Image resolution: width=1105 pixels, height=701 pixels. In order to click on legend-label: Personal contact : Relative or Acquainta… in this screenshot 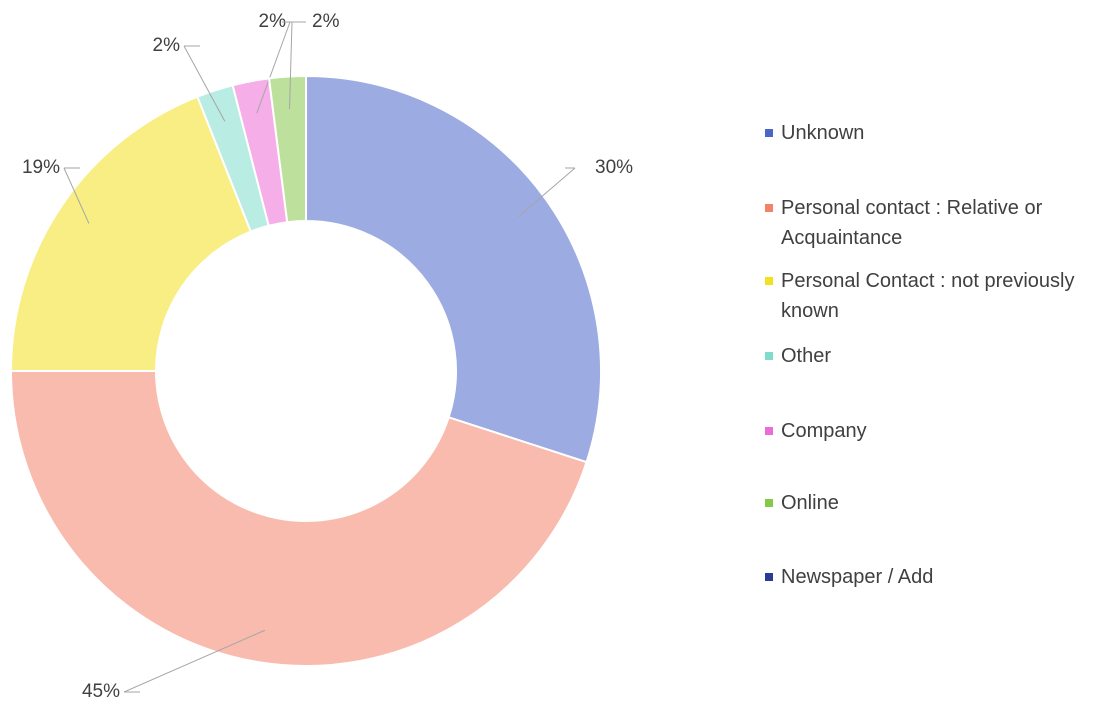, I will do `click(912, 223)`.